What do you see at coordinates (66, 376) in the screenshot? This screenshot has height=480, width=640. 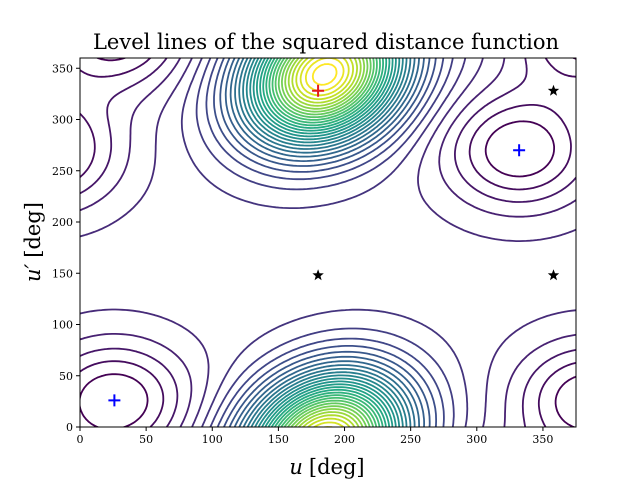 I see `y-tick-label: 50` at bounding box center [66, 376].